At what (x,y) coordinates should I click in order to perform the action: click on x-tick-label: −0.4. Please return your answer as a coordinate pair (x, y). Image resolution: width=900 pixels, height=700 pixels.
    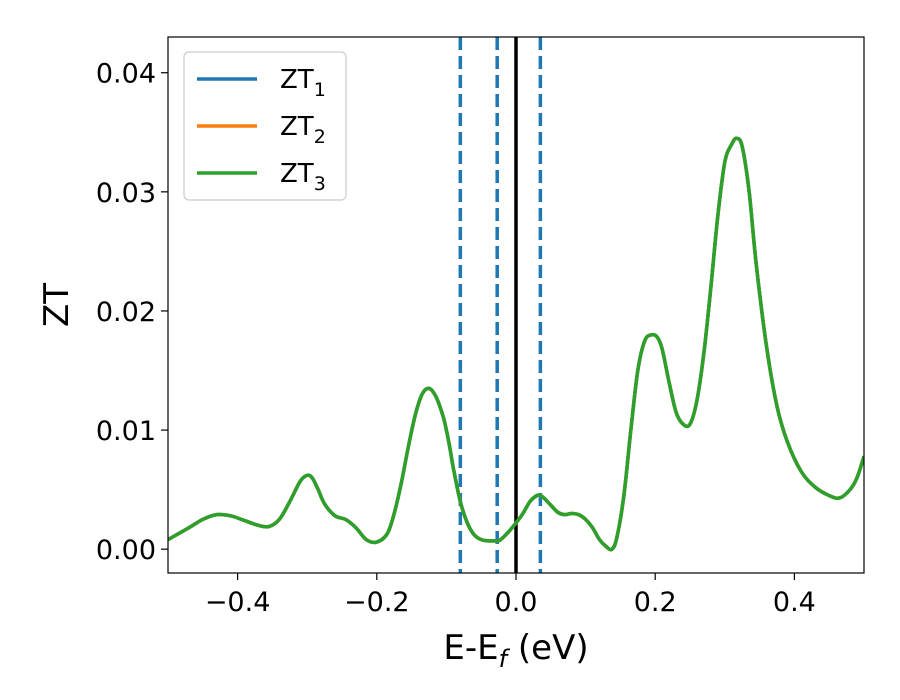
    Looking at the image, I should click on (238, 602).